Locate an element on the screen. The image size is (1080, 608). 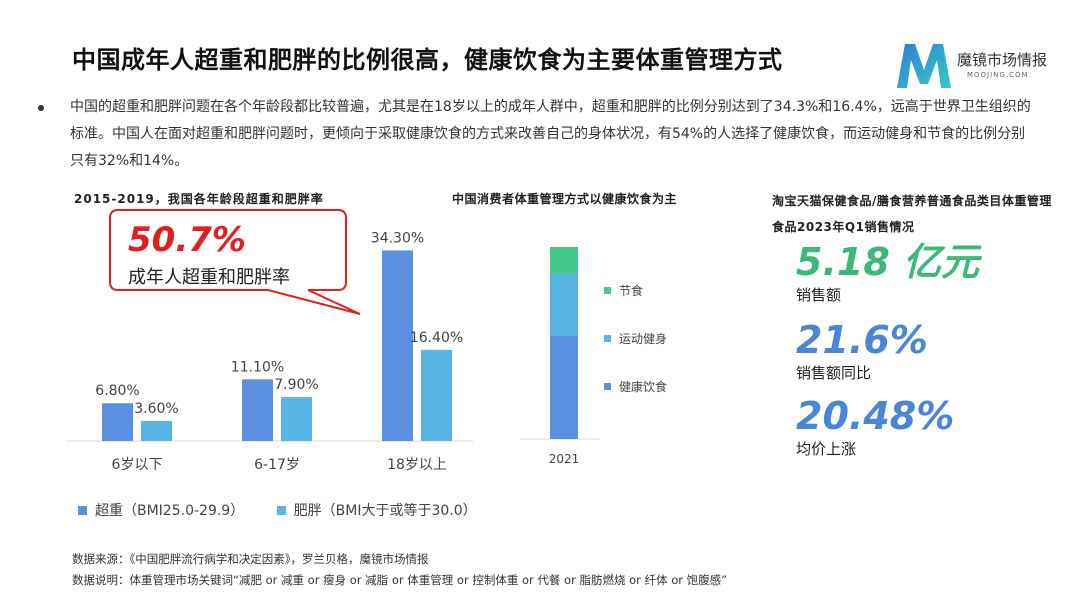
stack-segment-healthy-eating is located at coordinates (564, 387).